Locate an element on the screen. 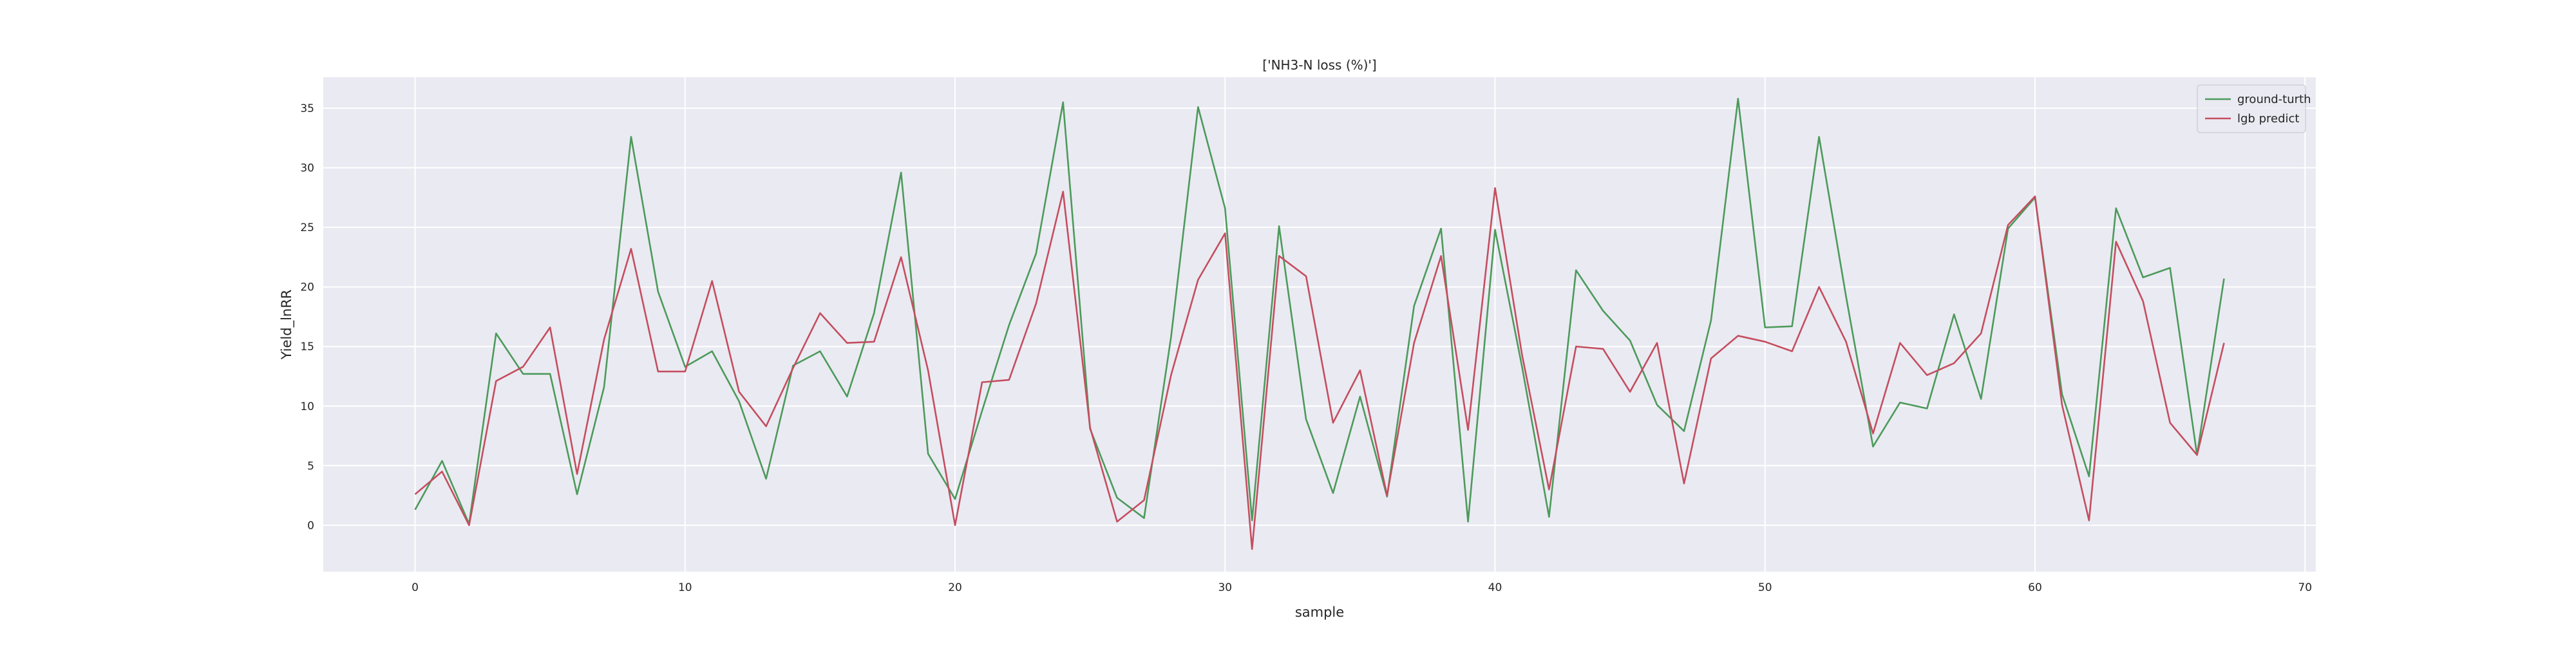 The height and width of the screenshot is (647, 2576). y-tick-label: 5 is located at coordinates (310, 467).